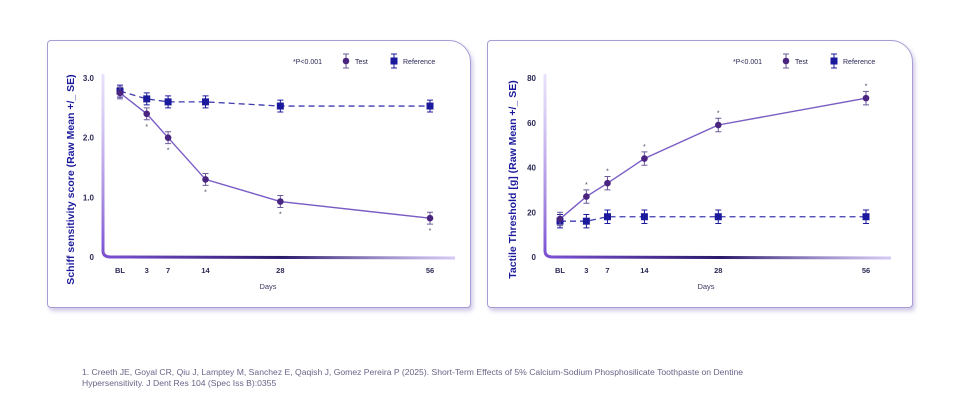 Image resolution: width=970 pixels, height=416 pixels. What do you see at coordinates (513, 179) in the screenshot?
I see `y-axis-label: Tactile Threshold [g] (Raw Mean +/_ SE)` at bounding box center [513, 179].